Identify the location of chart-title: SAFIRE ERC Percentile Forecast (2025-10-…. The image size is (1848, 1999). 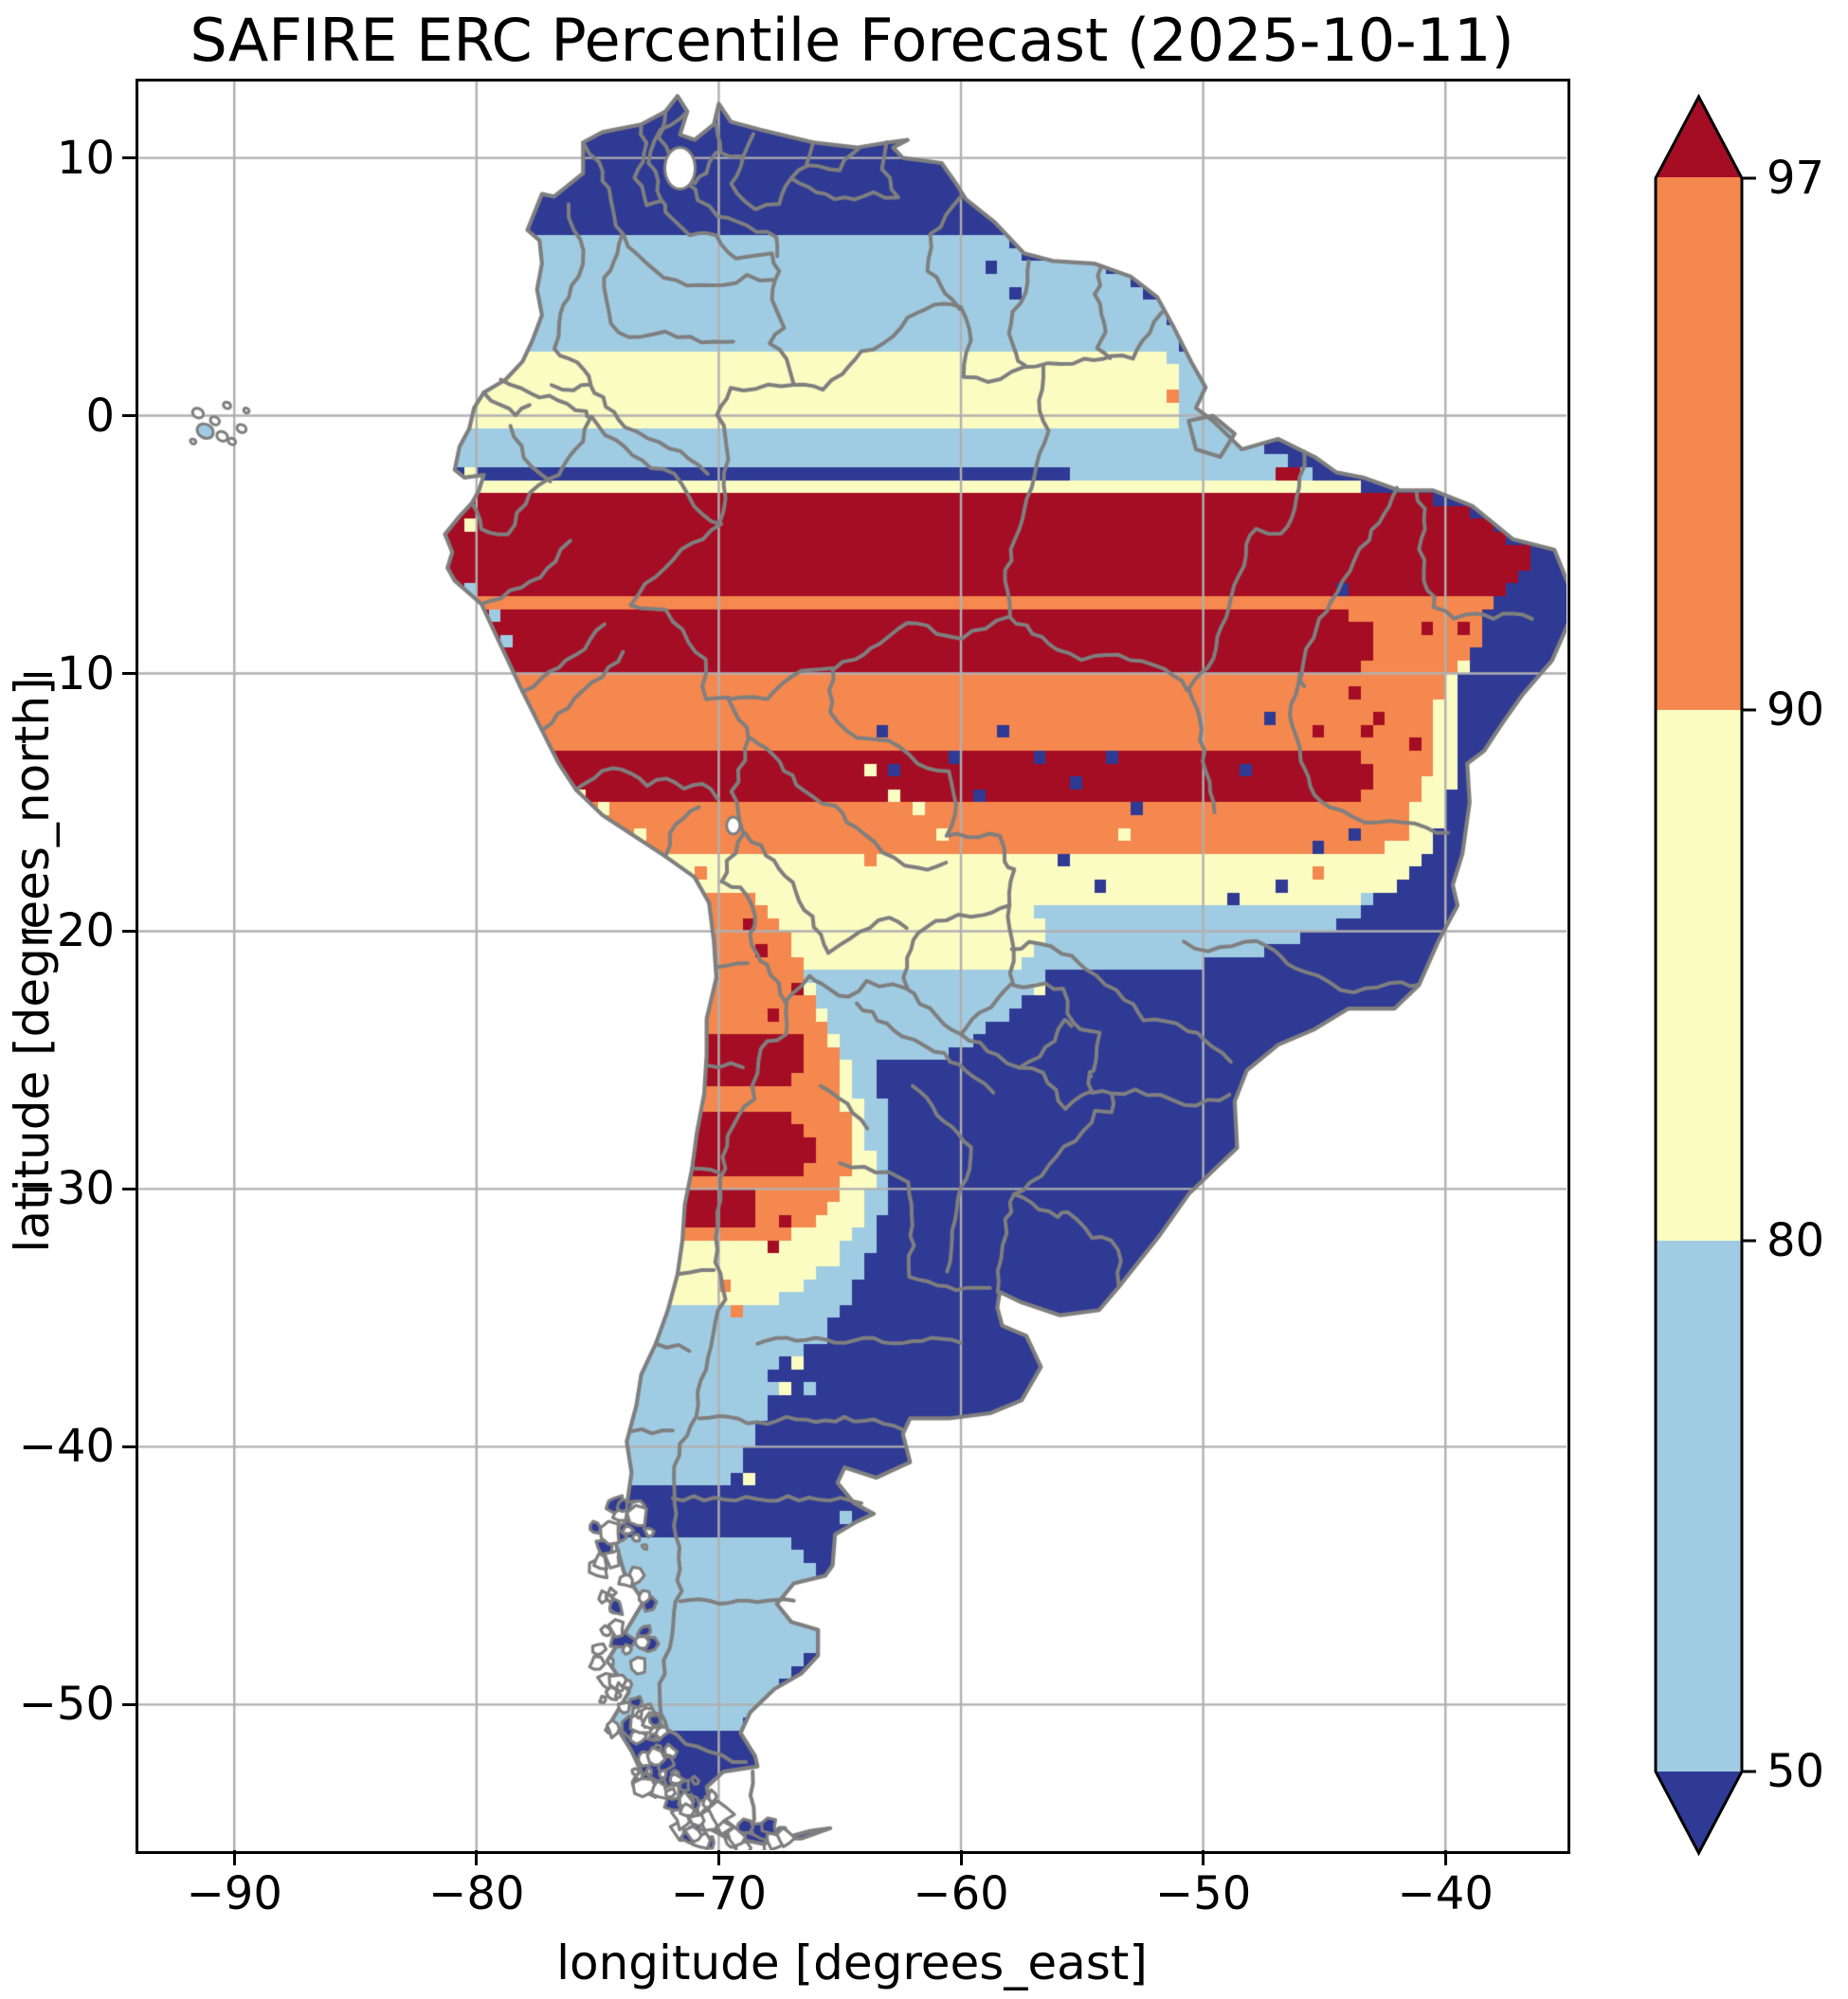
(852, 40).